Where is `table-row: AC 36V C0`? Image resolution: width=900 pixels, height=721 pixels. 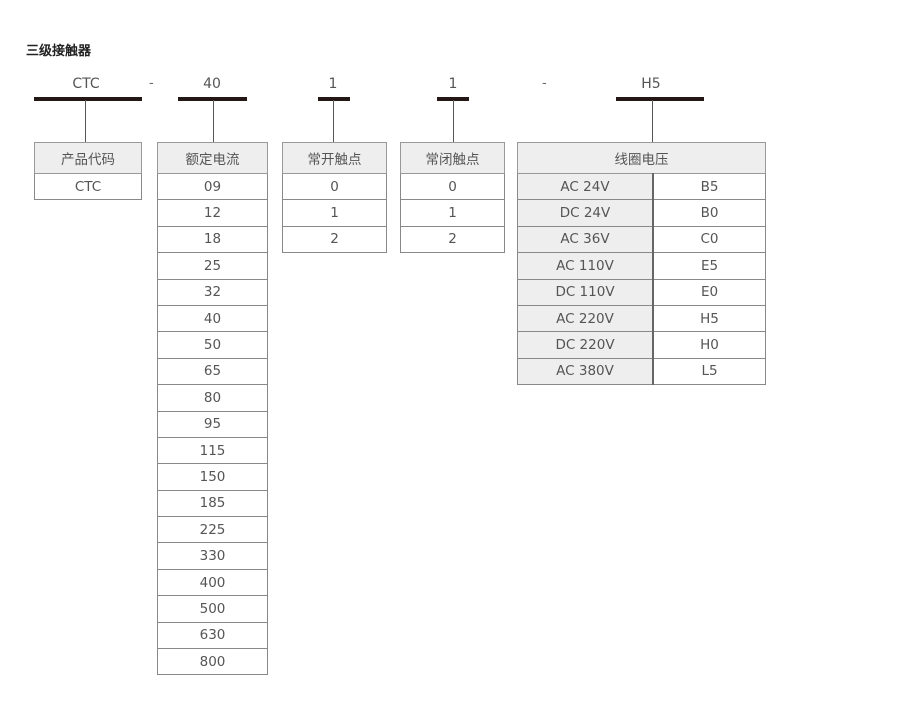 table-row: AC 36V C0 is located at coordinates (641, 239).